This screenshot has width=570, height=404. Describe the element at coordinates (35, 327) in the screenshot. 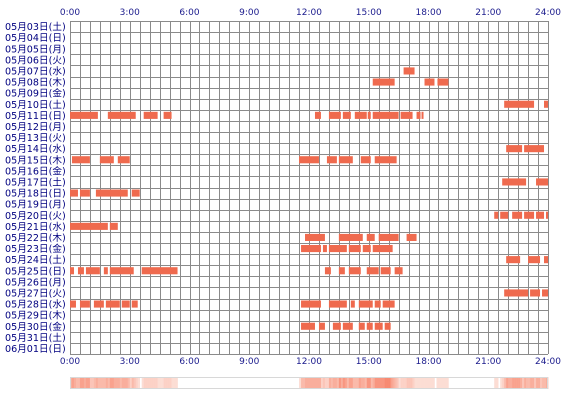

I see `row-label: 05月30日(金)` at that location.